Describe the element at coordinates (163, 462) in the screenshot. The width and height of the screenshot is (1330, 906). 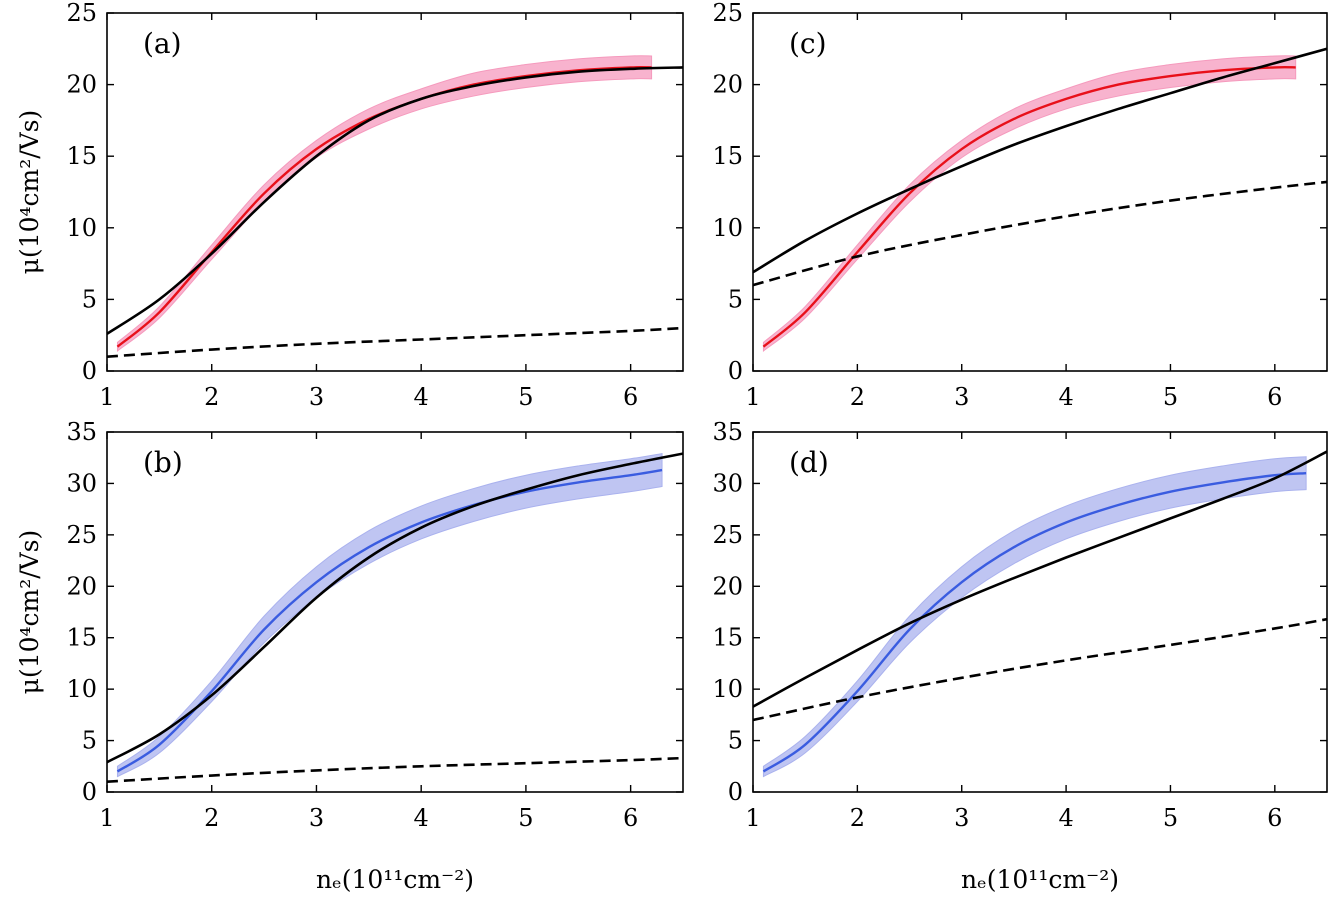
I see `panel-label: (b)` at that location.